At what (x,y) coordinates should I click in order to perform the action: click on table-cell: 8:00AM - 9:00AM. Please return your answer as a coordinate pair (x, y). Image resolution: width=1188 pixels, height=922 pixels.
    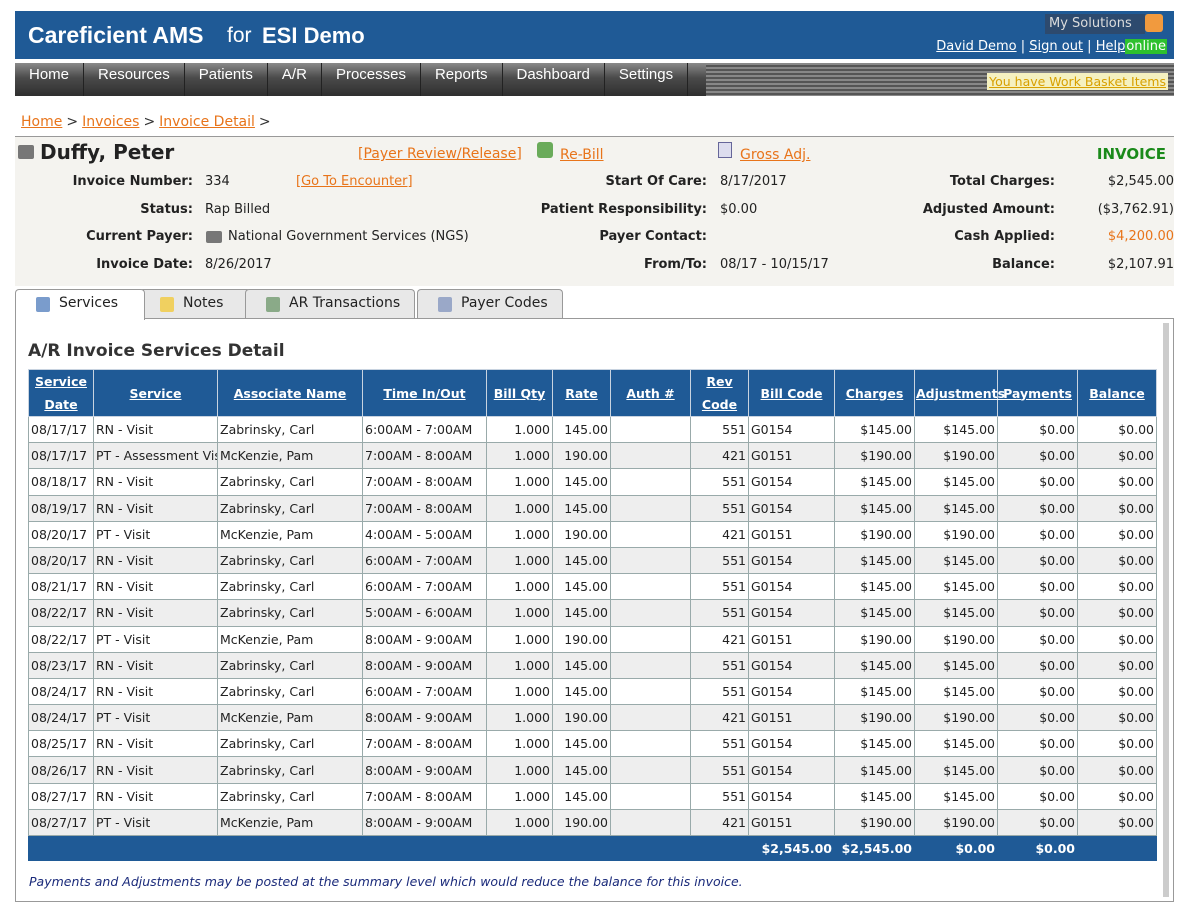
    Looking at the image, I should click on (424, 665).